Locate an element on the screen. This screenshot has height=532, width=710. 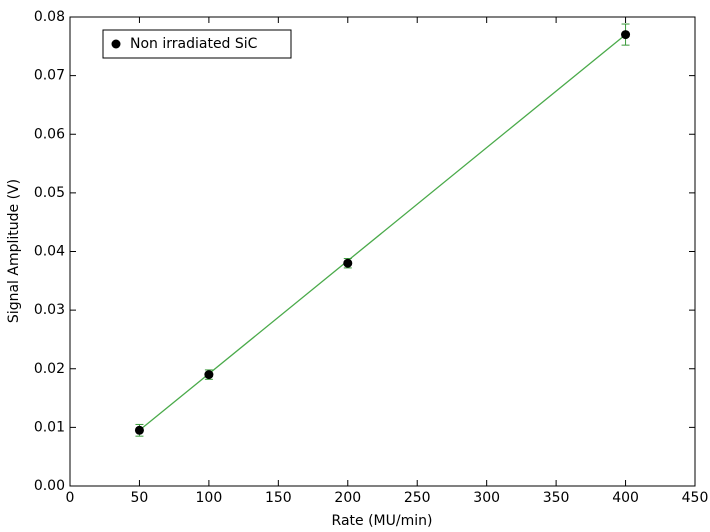
y-tick-label: 0.06 is located at coordinates (49, 134).